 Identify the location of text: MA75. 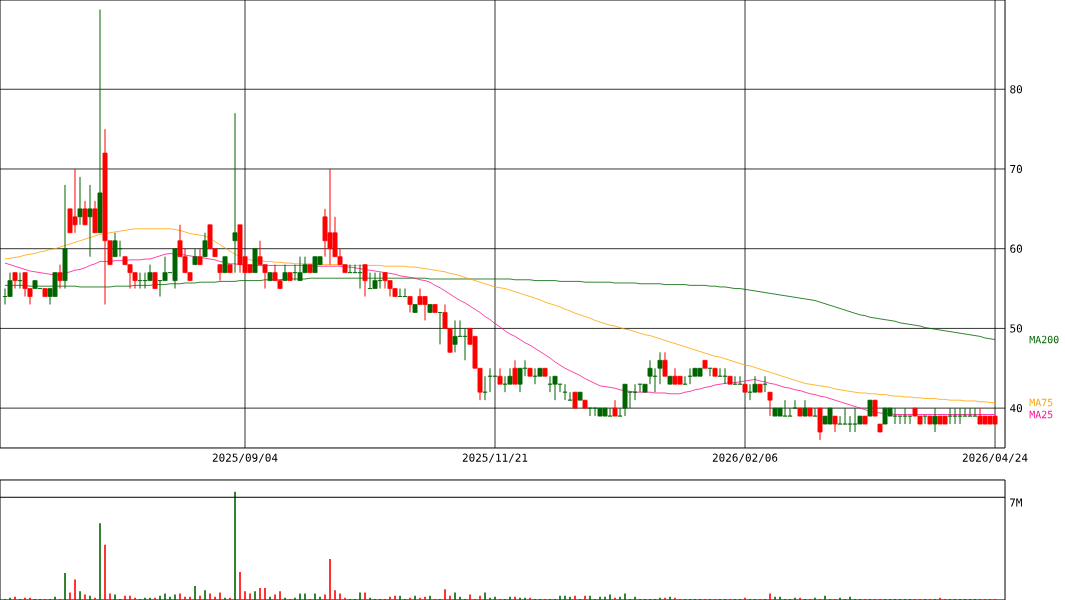
(1041, 402).